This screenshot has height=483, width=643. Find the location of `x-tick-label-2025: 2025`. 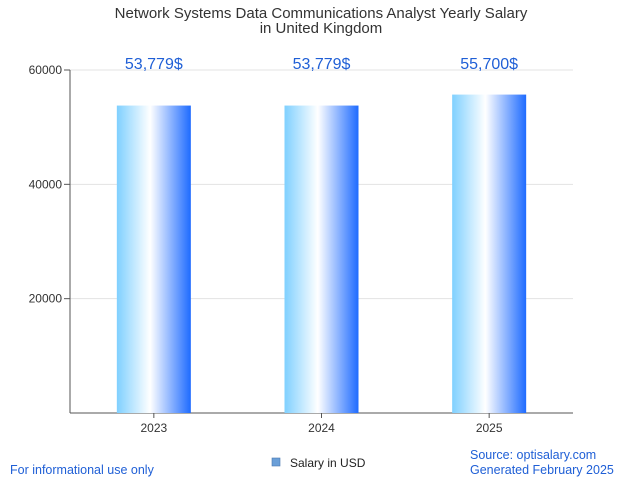

x-tick-label-2025: 2025 is located at coordinates (489, 428).